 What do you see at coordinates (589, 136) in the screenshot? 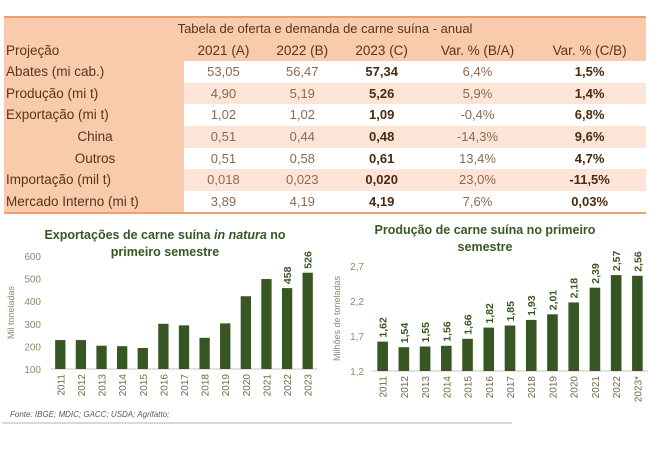
I see `cell-var-cb: 9,6%` at bounding box center [589, 136].